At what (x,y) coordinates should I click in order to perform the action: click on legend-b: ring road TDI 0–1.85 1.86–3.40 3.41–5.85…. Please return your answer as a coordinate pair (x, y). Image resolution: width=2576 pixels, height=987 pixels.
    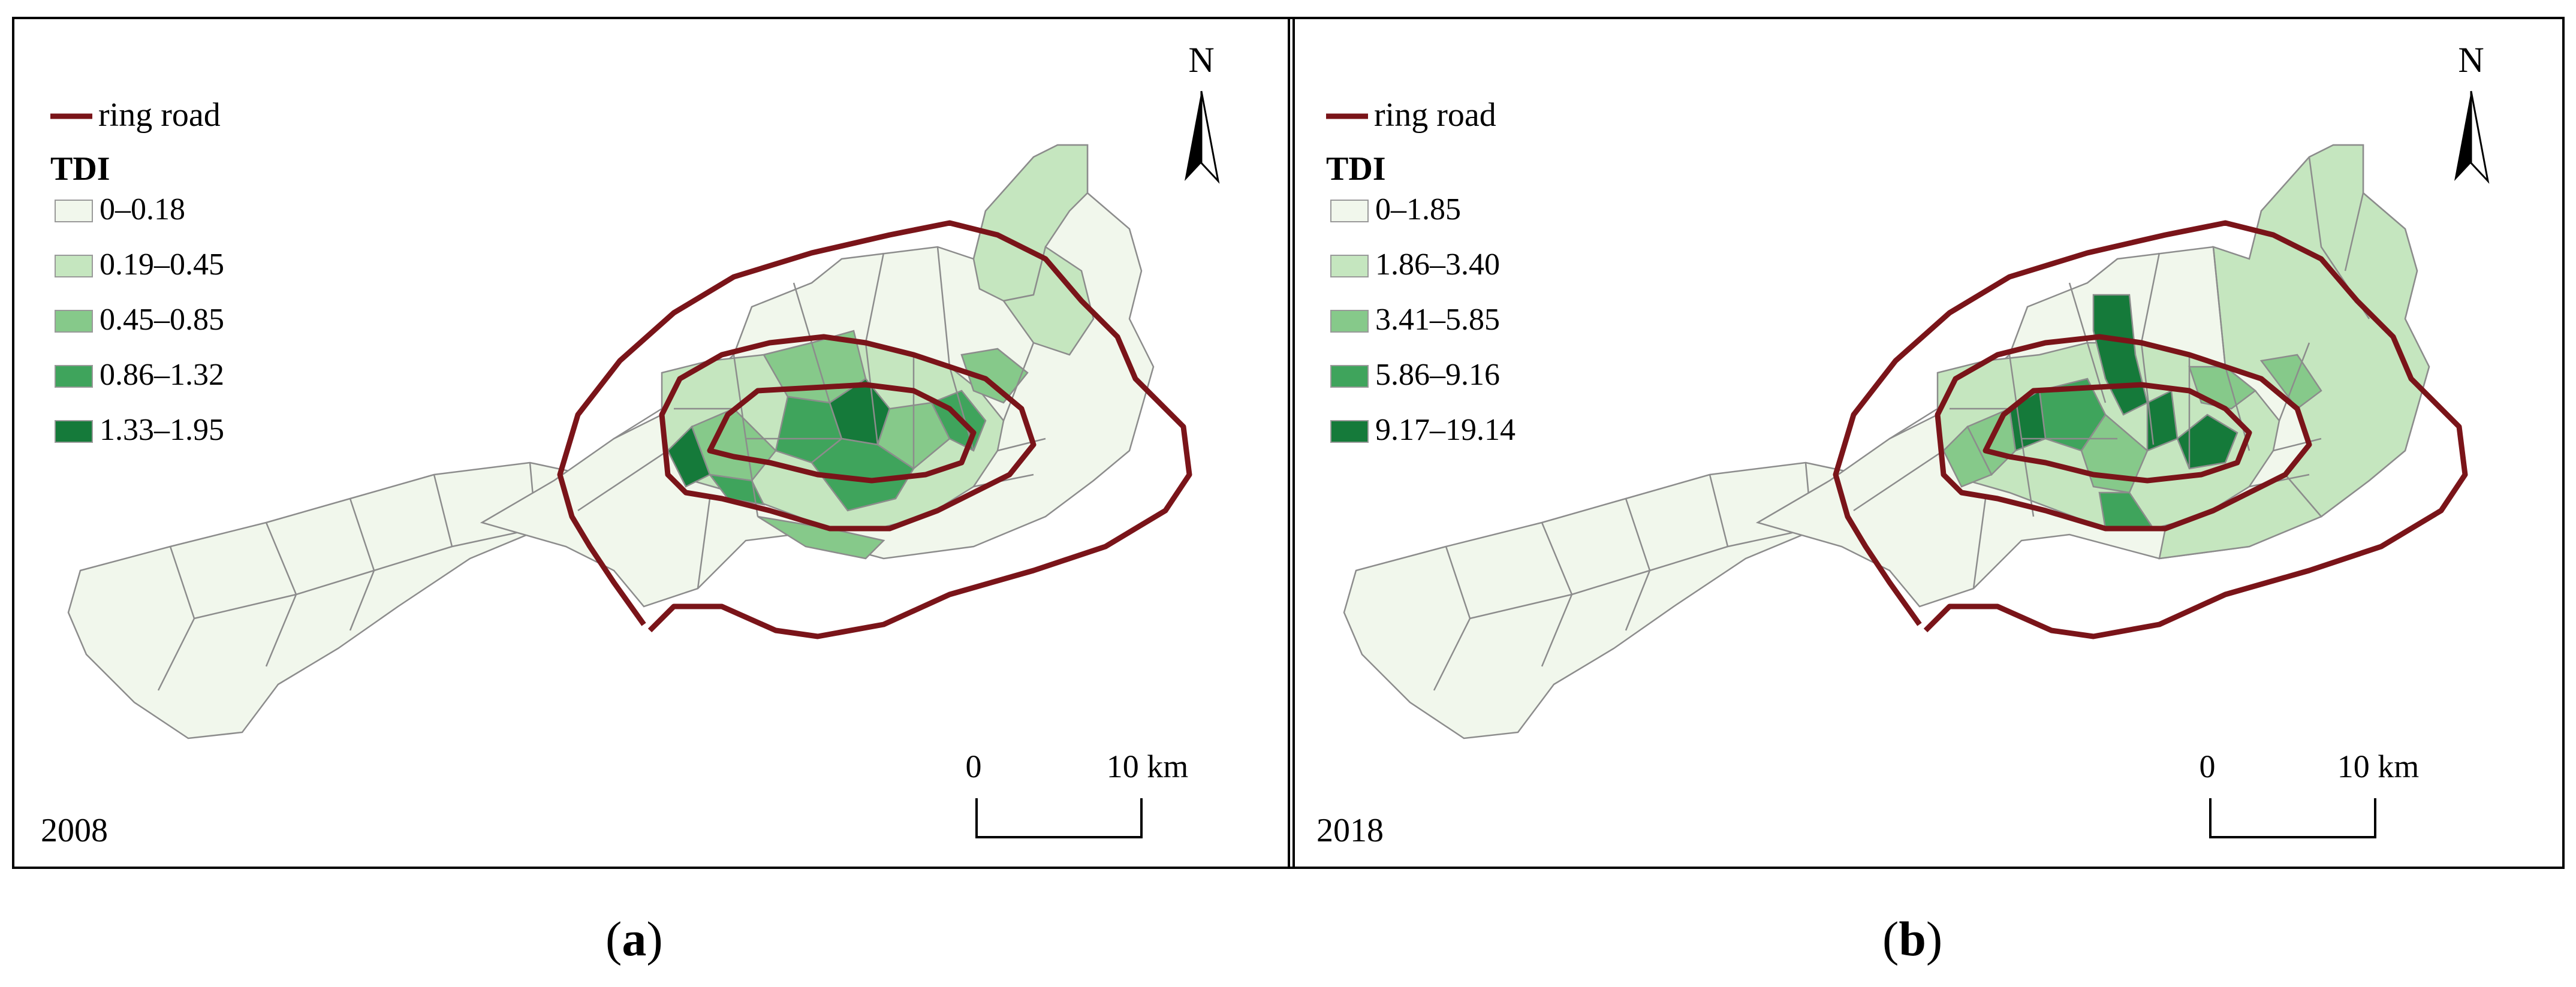
    Looking at the image, I should click on (1421, 271).